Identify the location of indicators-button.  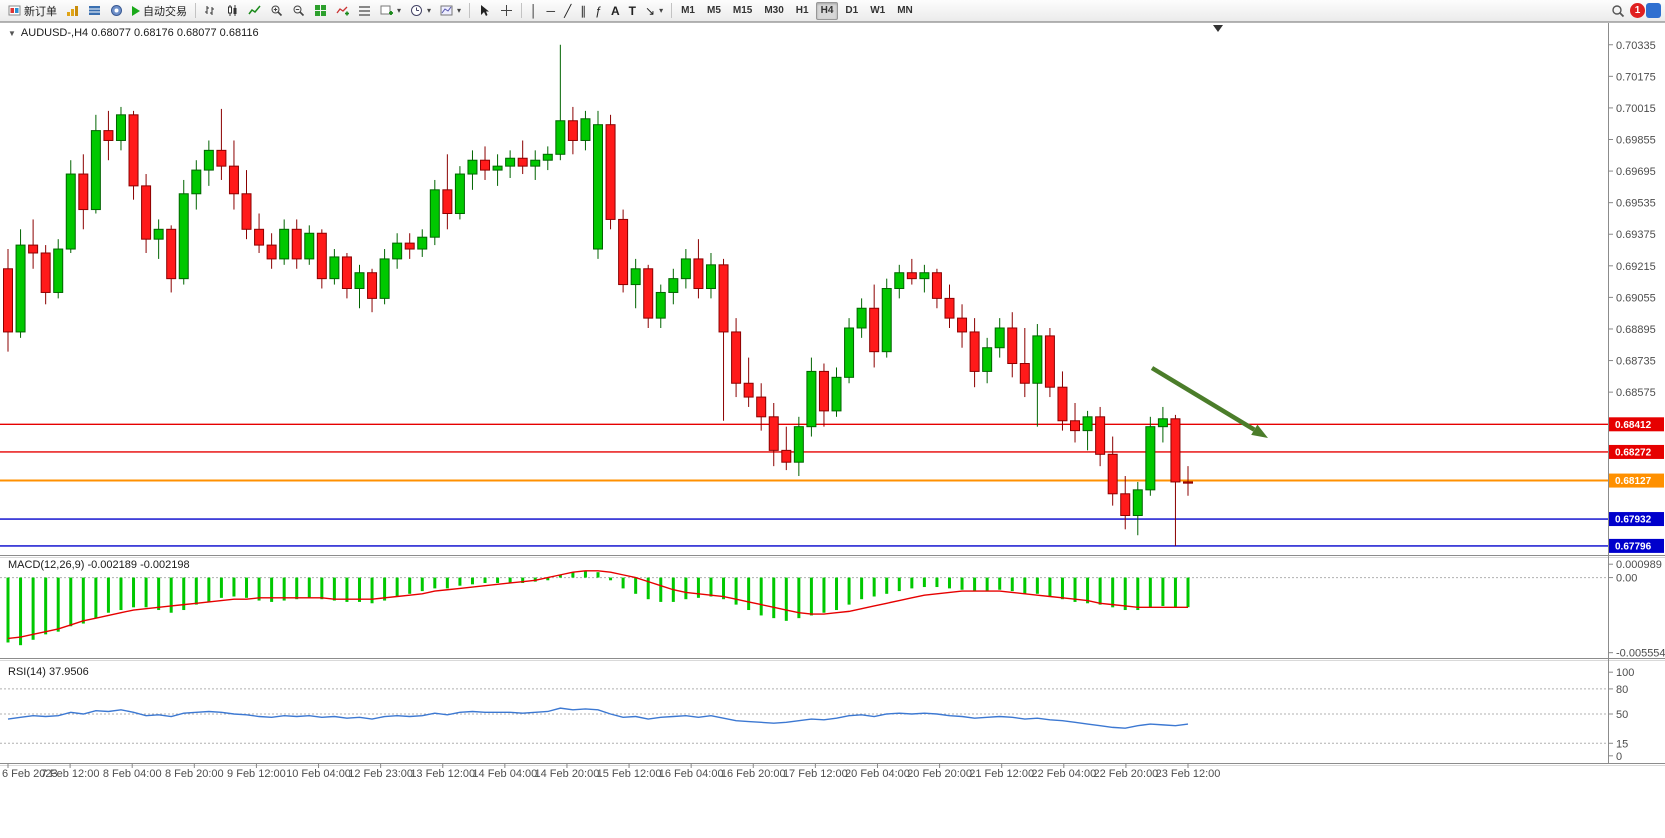
(342, 11).